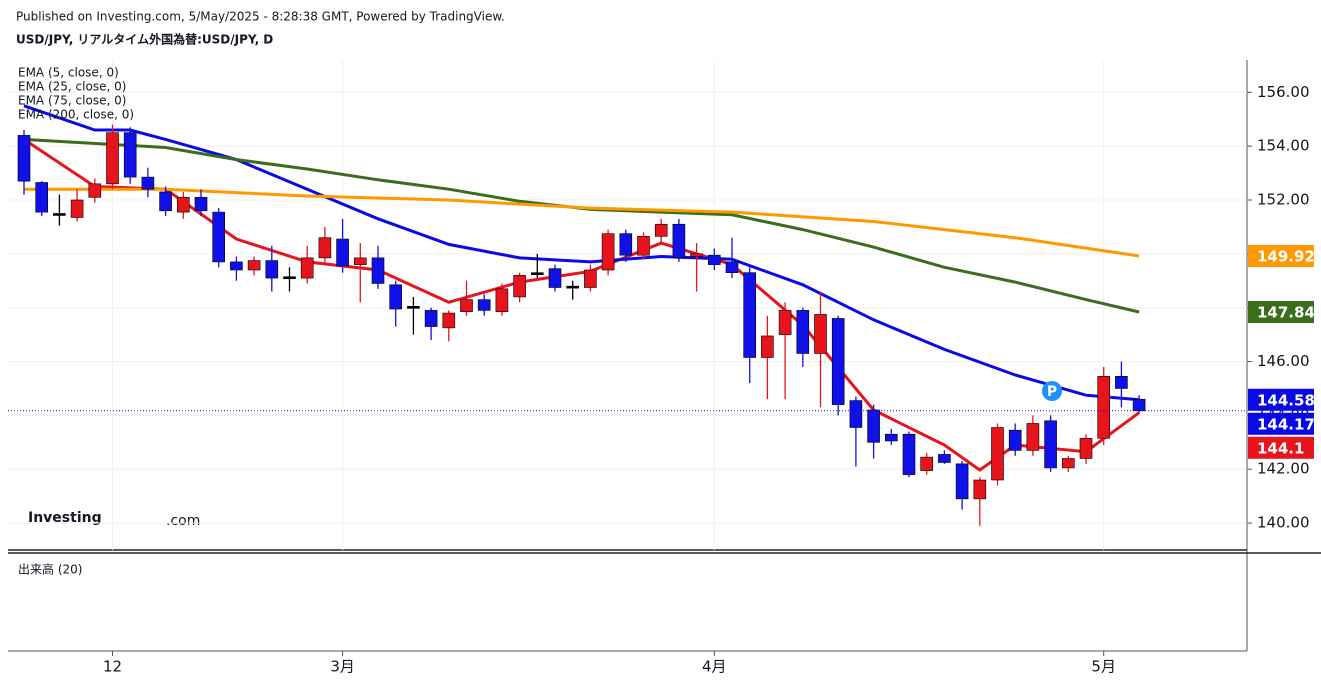  What do you see at coordinates (1286, 400) in the screenshot?
I see `price-badge-label: 144.58` at bounding box center [1286, 400].